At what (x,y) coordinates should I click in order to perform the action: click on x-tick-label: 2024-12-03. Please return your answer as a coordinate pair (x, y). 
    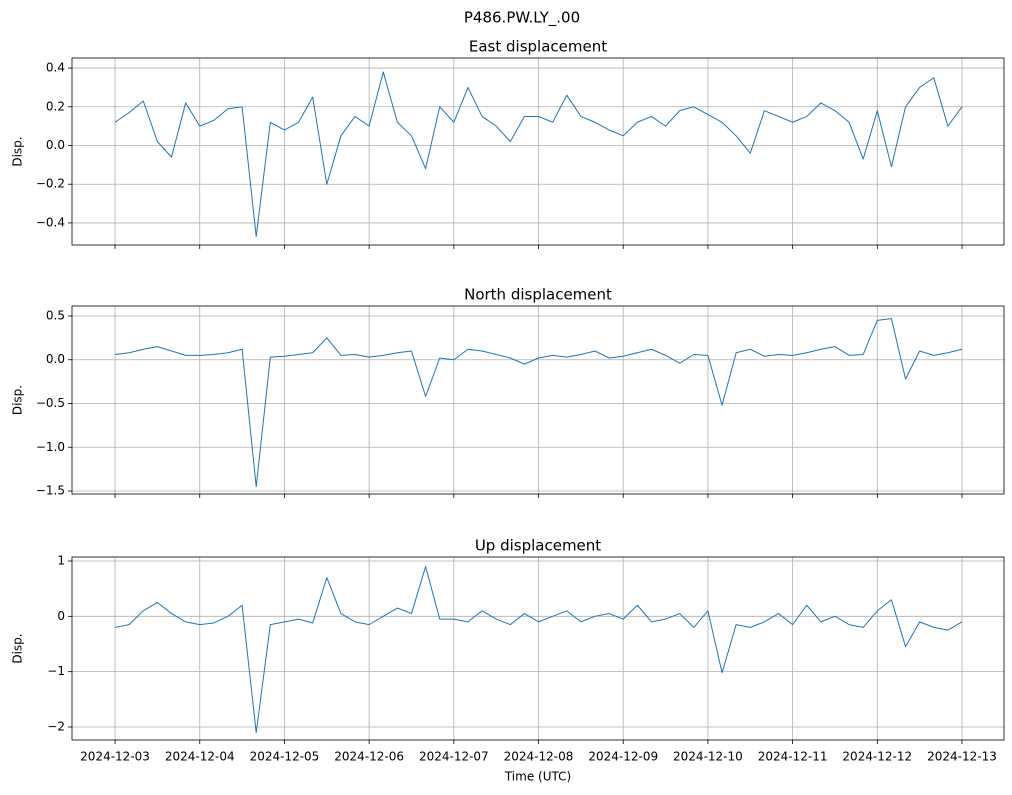
    Looking at the image, I should click on (115, 757).